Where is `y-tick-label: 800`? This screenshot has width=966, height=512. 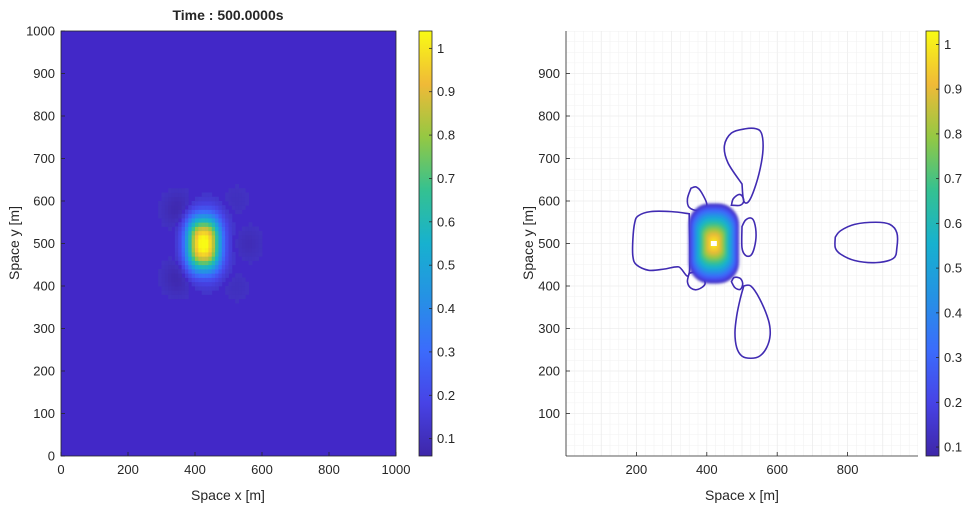
y-tick-label: 800 is located at coordinates (44, 116).